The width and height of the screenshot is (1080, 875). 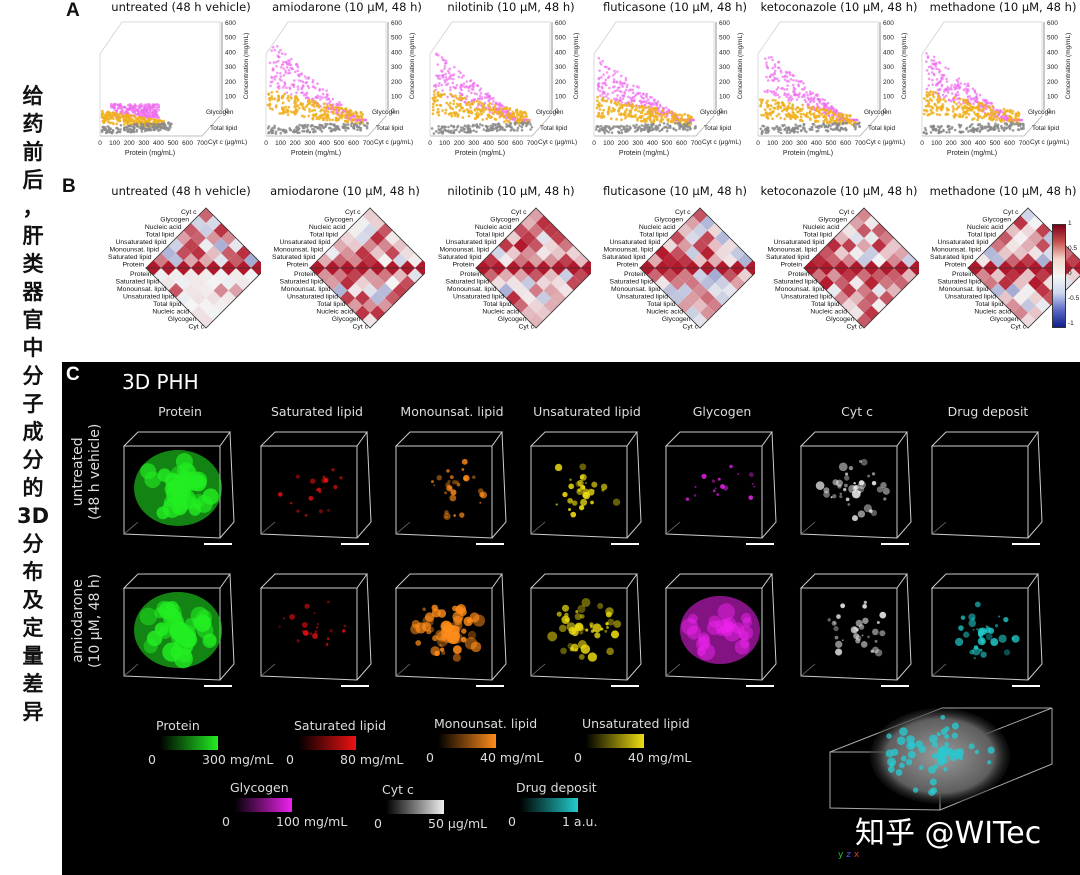 What do you see at coordinates (78, 472) in the screenshot?
I see `row-label-line: untreated` at bounding box center [78, 472].